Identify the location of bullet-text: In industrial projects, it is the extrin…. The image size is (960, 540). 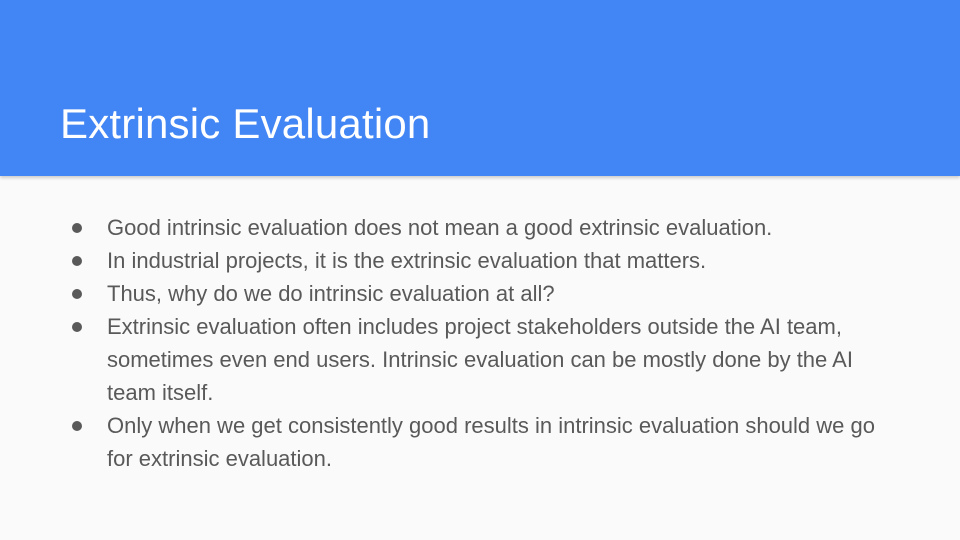
(407, 260).